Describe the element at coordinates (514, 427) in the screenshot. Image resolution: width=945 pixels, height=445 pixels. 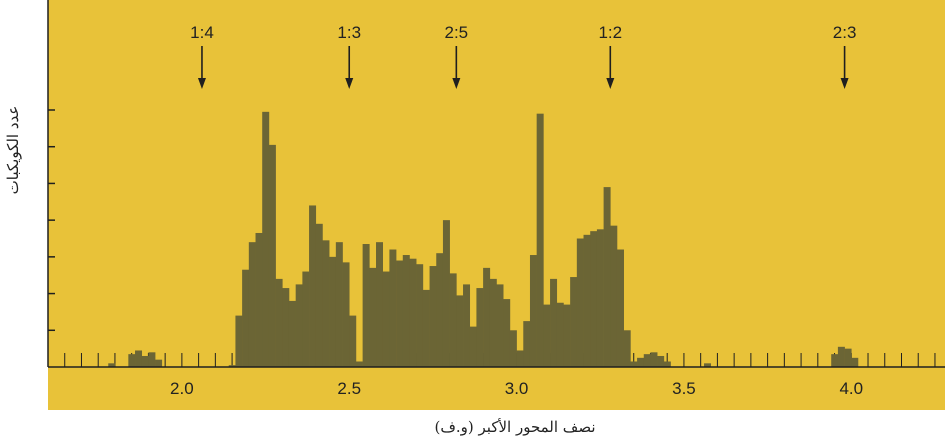
I see `x-axis-title: نصف المحور الأكبر (و.ف)` at that location.